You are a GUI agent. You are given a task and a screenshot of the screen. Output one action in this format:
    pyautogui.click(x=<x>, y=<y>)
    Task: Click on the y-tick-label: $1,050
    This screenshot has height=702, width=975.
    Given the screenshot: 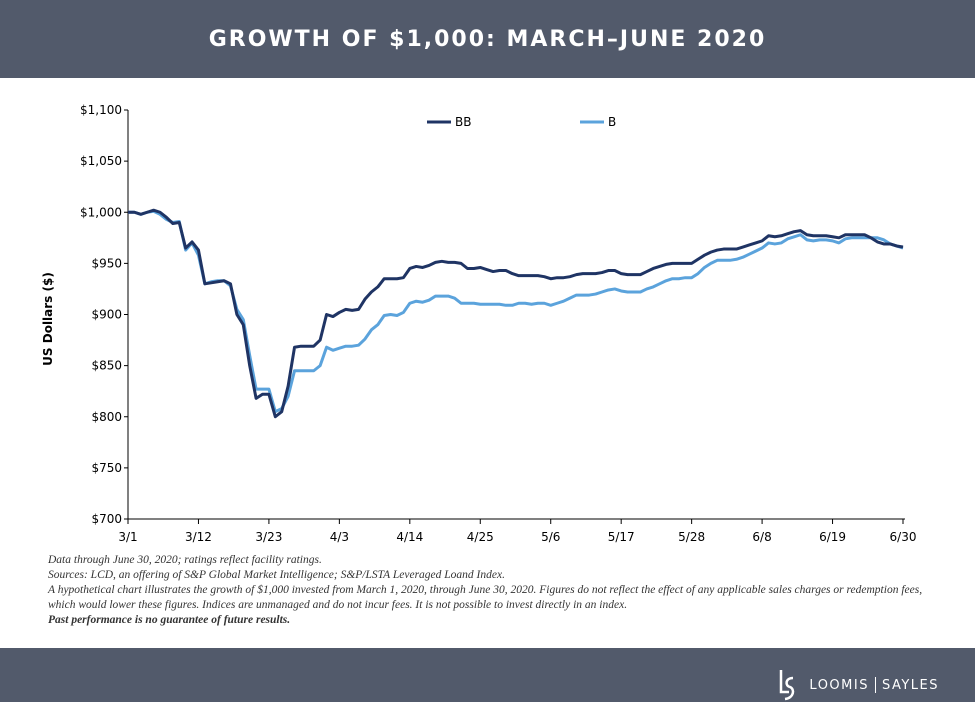 What is the action you would take?
    pyautogui.click(x=101, y=161)
    